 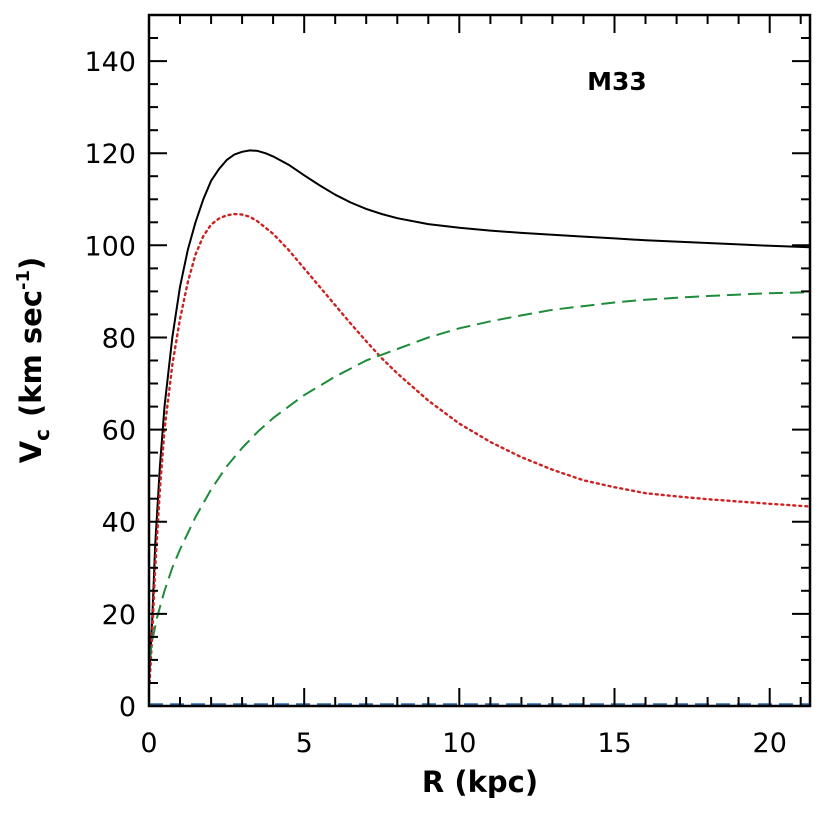 What do you see at coordinates (770, 743) in the screenshot?
I see `x-tick-label: 20` at bounding box center [770, 743].